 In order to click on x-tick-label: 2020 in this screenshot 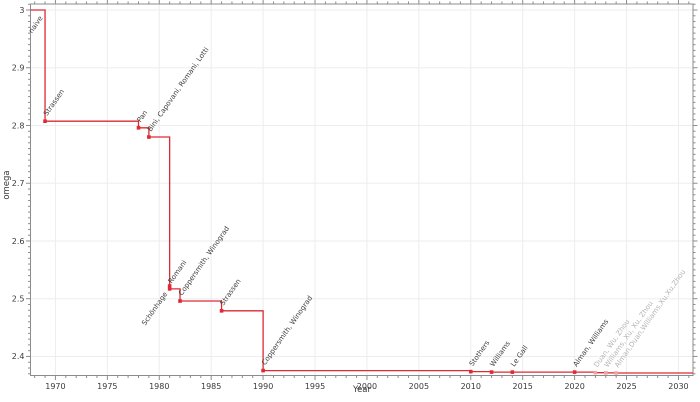, I will do `click(574, 386)`.